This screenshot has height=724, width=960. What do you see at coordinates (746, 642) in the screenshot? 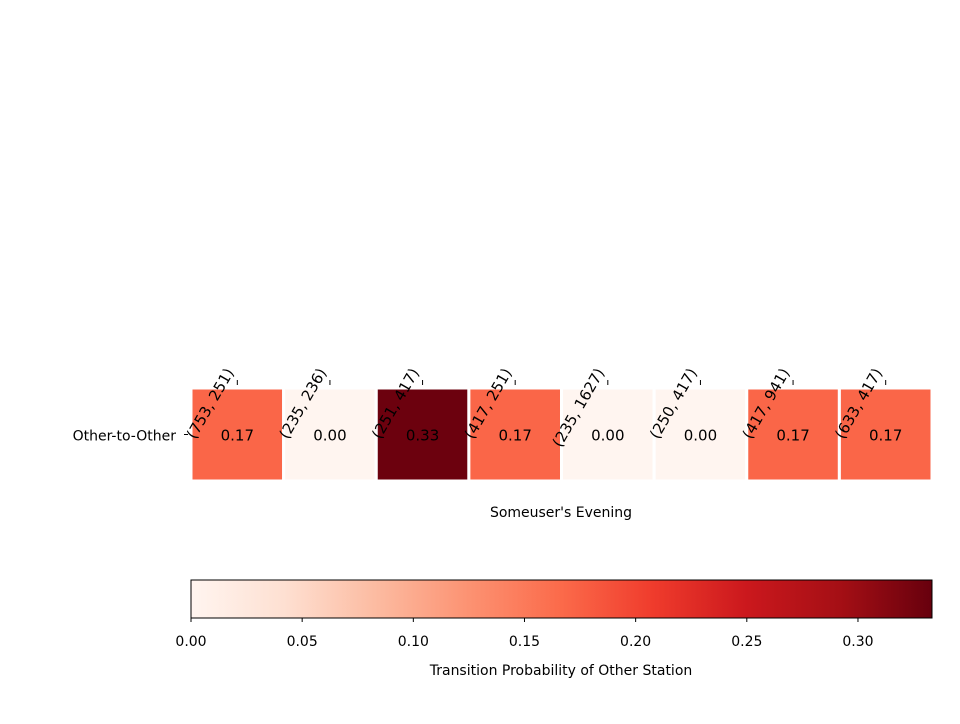
I see `colorbar-tick-label: 0.25` at bounding box center [746, 642].